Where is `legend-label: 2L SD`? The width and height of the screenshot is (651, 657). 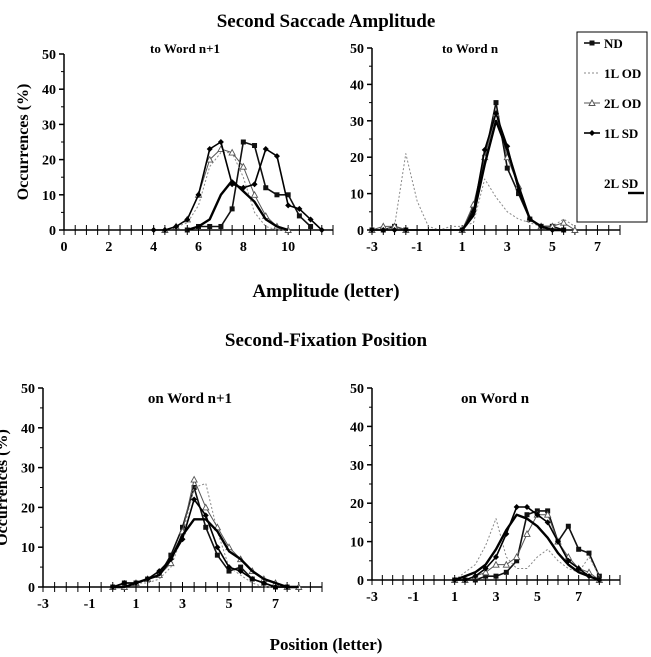 legend-label: 2L SD is located at coordinates (621, 183).